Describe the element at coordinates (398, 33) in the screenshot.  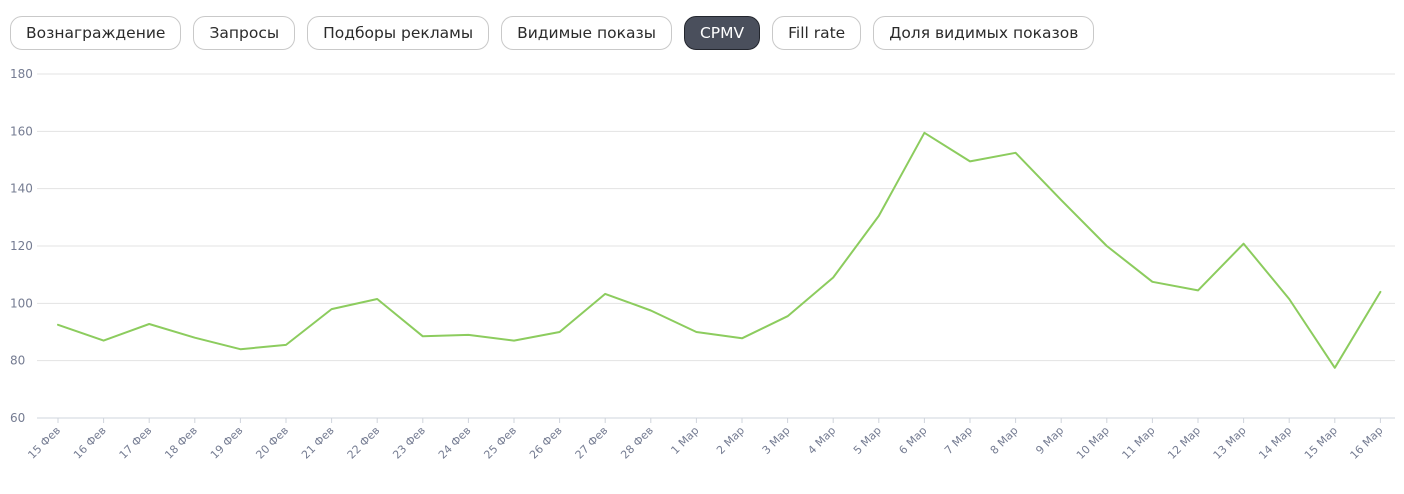
I see `tab-ad-matches: Подборы рекламы` at that location.